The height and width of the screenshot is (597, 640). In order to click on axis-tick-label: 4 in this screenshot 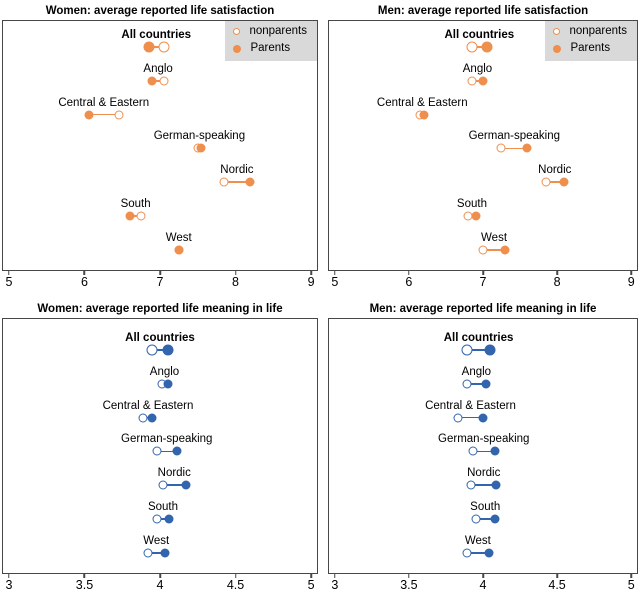, I will do `click(160, 585)`.